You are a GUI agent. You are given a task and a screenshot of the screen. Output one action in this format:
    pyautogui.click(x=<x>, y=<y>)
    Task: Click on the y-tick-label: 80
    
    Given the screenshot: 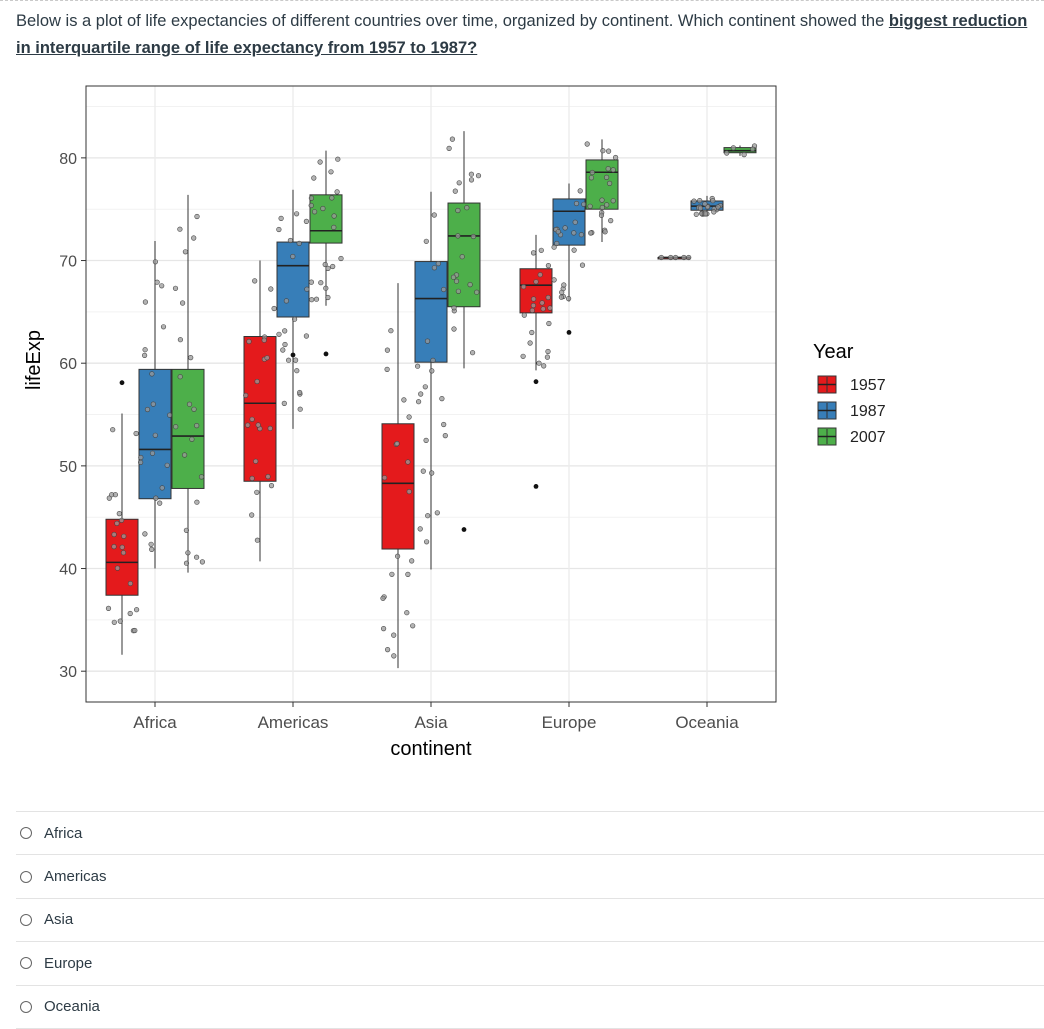 What is the action you would take?
    pyautogui.click(x=68, y=159)
    